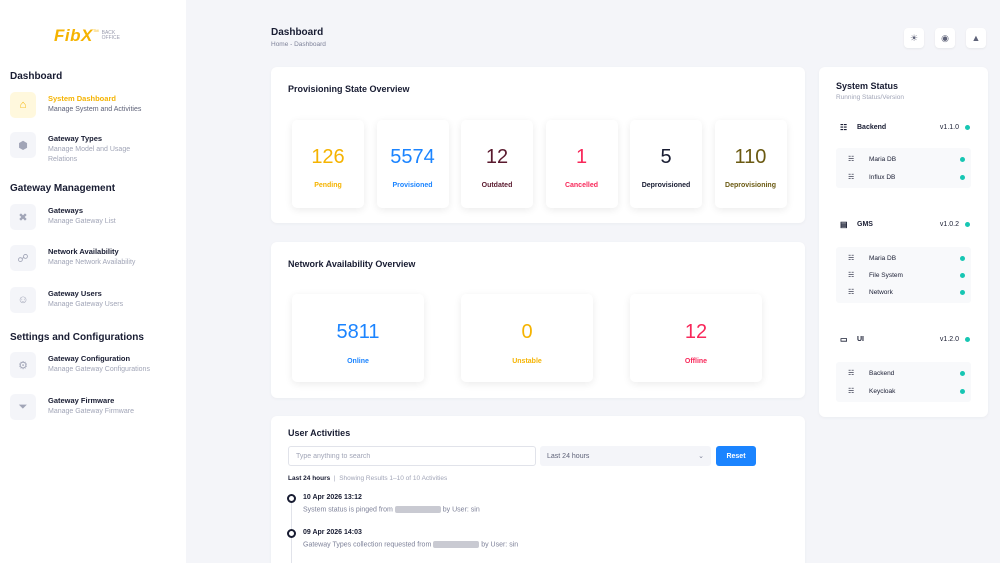 The image size is (1000, 563). I want to click on stat-tile-outdated: 12 Outdated, so click(497, 164).